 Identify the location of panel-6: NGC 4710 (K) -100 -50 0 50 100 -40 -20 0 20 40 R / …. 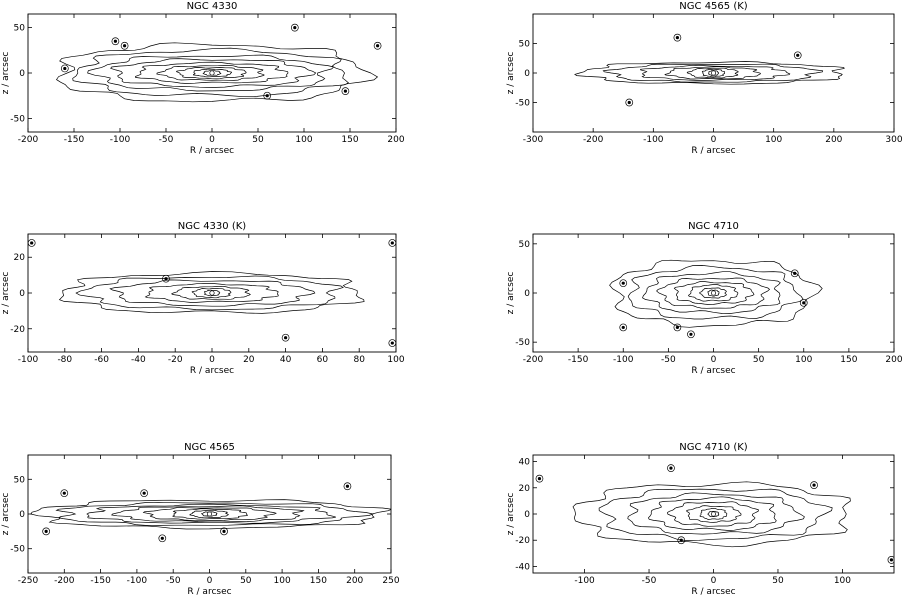
(700, 519).